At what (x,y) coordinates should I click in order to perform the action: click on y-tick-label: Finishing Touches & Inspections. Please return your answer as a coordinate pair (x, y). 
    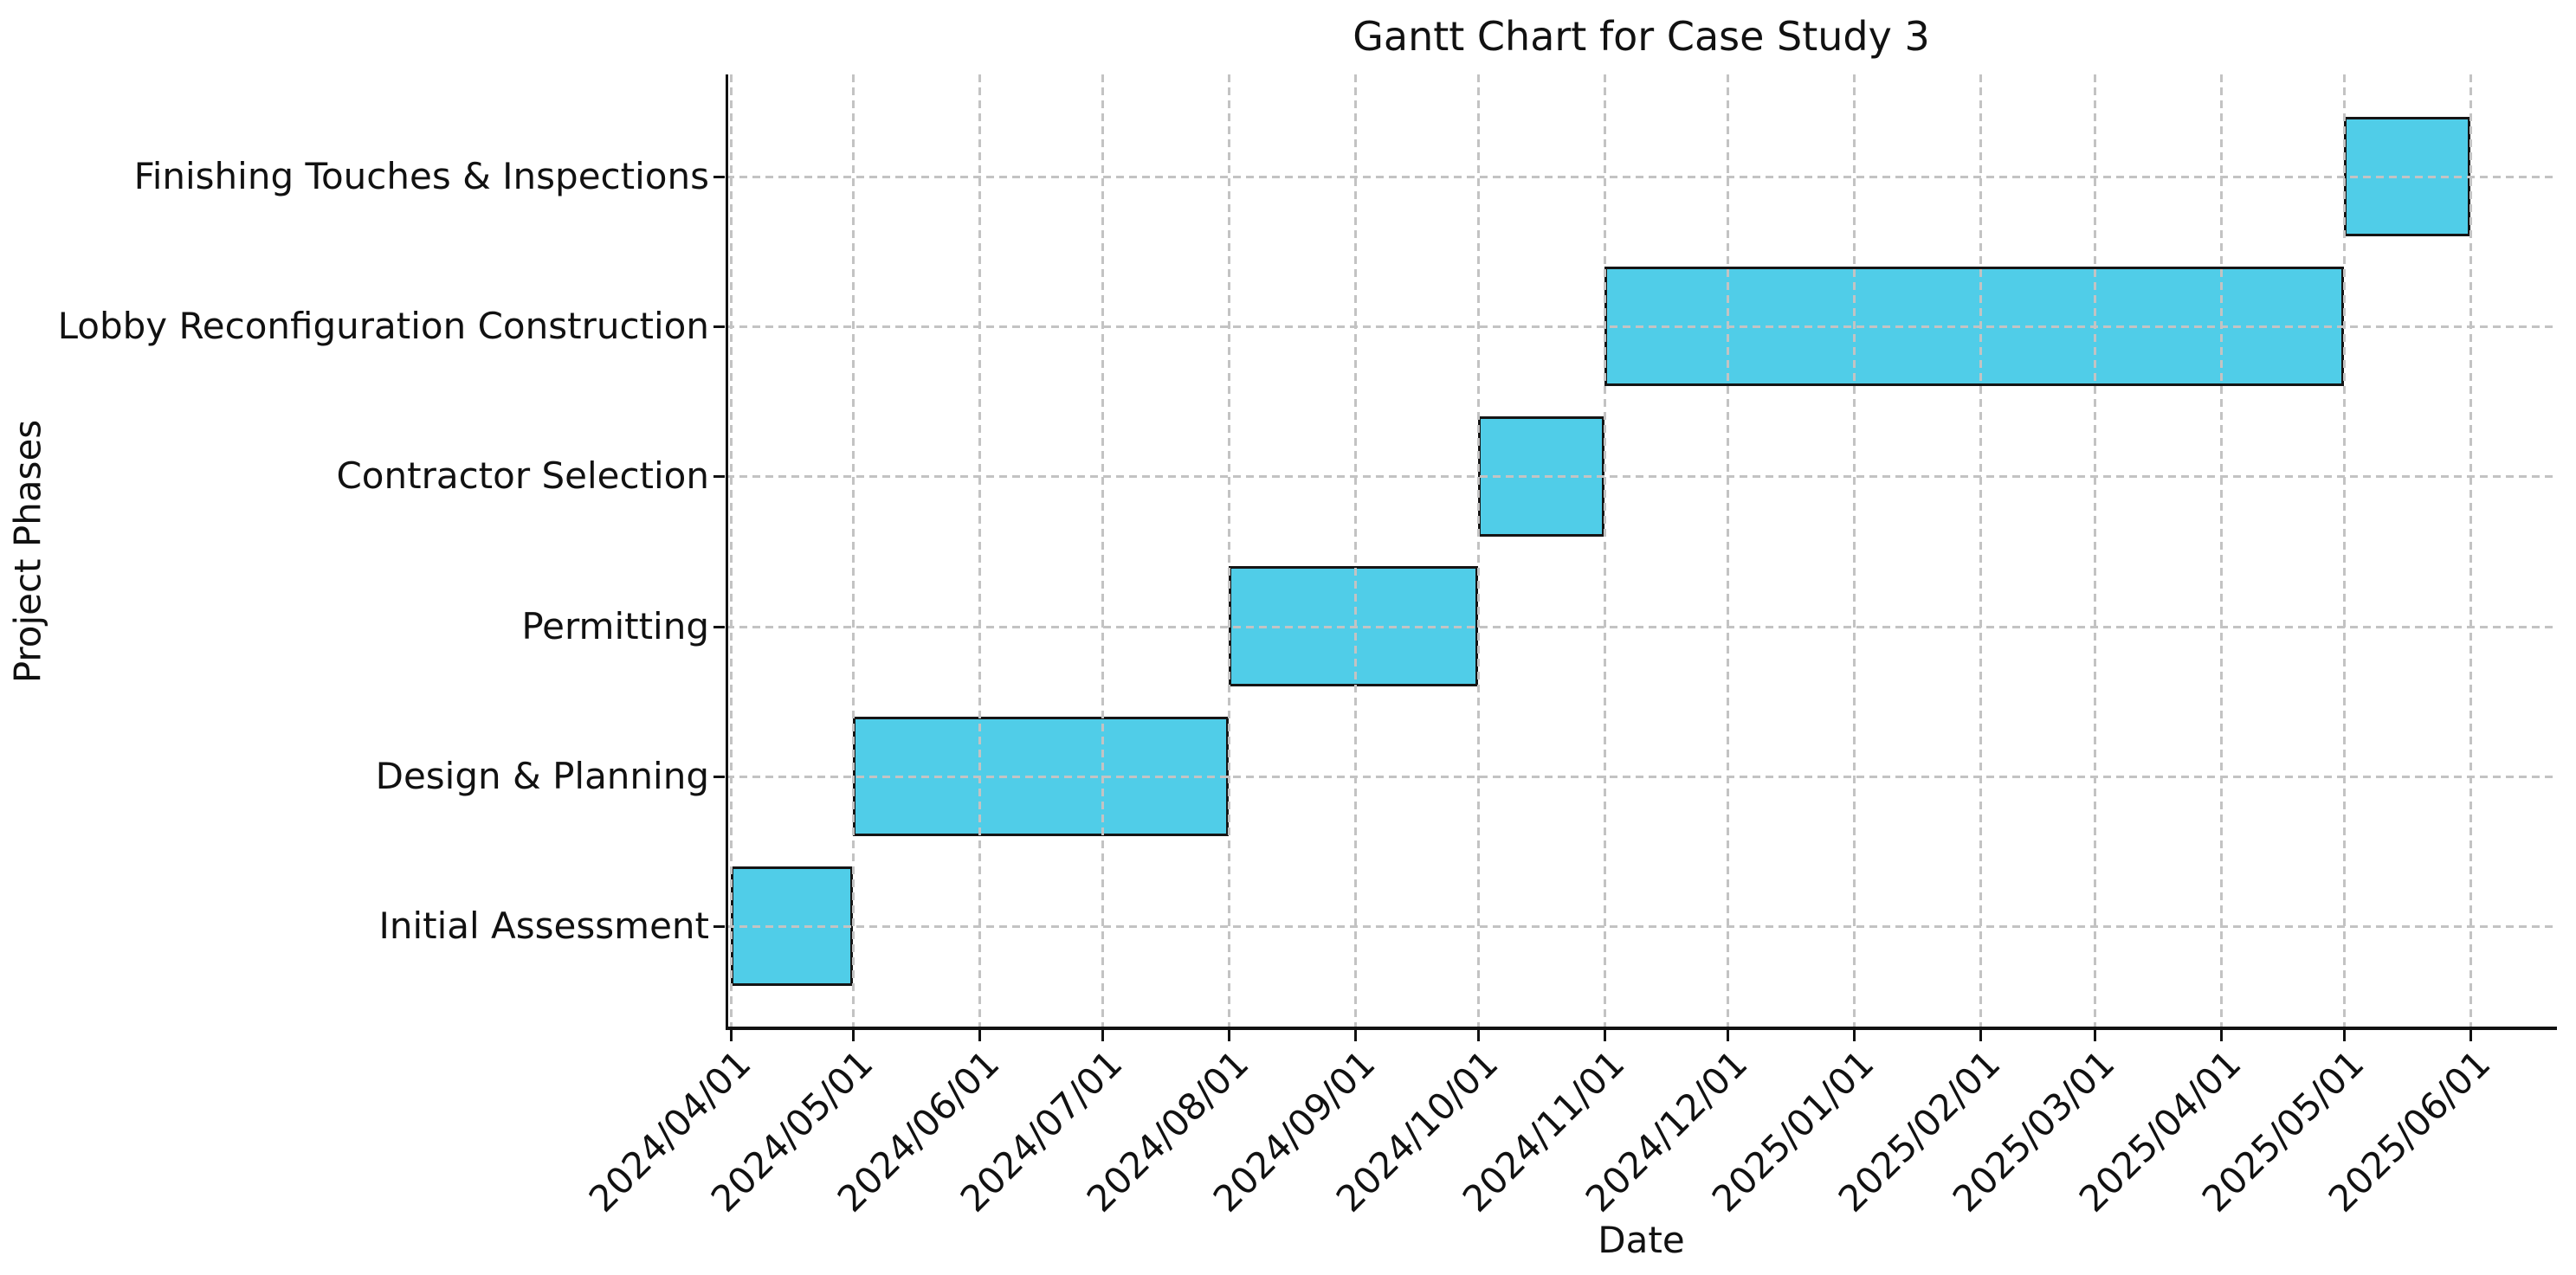
    Looking at the image, I should click on (421, 175).